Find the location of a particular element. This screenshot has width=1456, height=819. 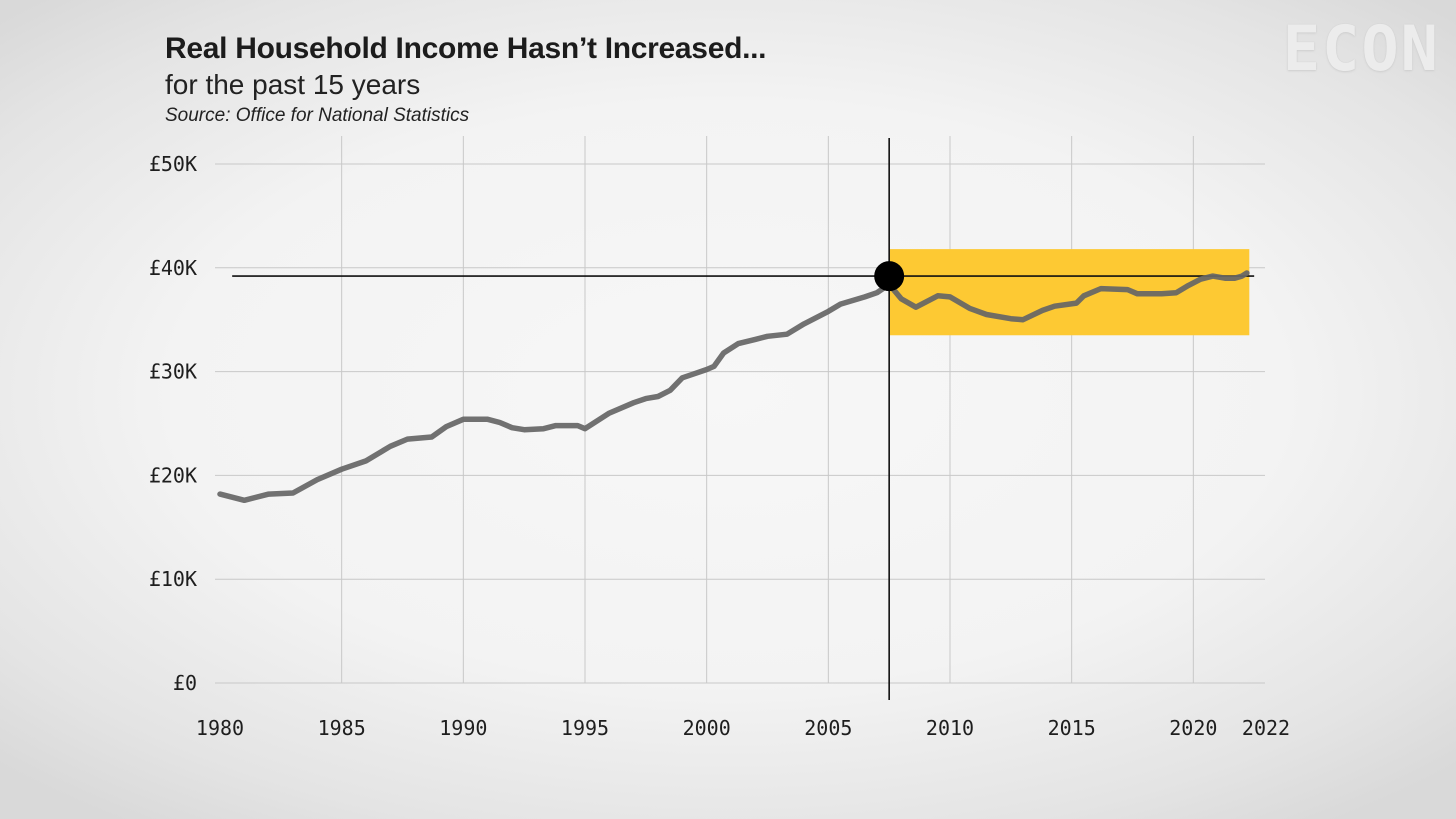

highlight-box is located at coordinates (1069, 292).